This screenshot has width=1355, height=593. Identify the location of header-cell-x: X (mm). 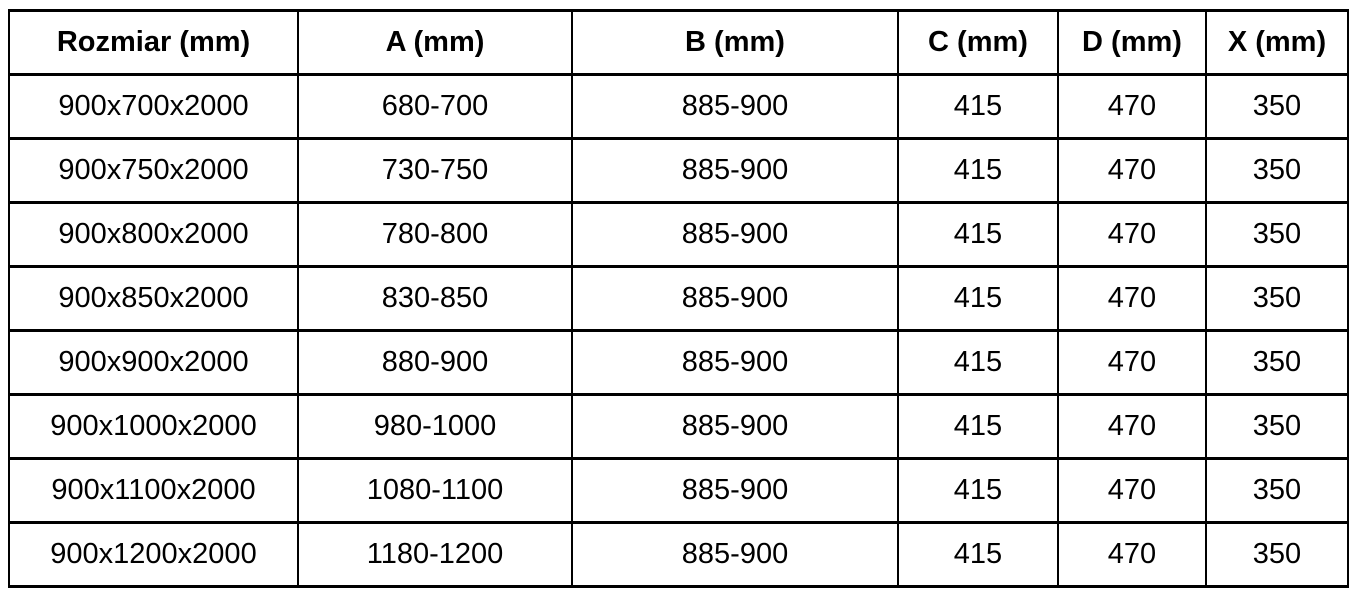
(1277, 42).